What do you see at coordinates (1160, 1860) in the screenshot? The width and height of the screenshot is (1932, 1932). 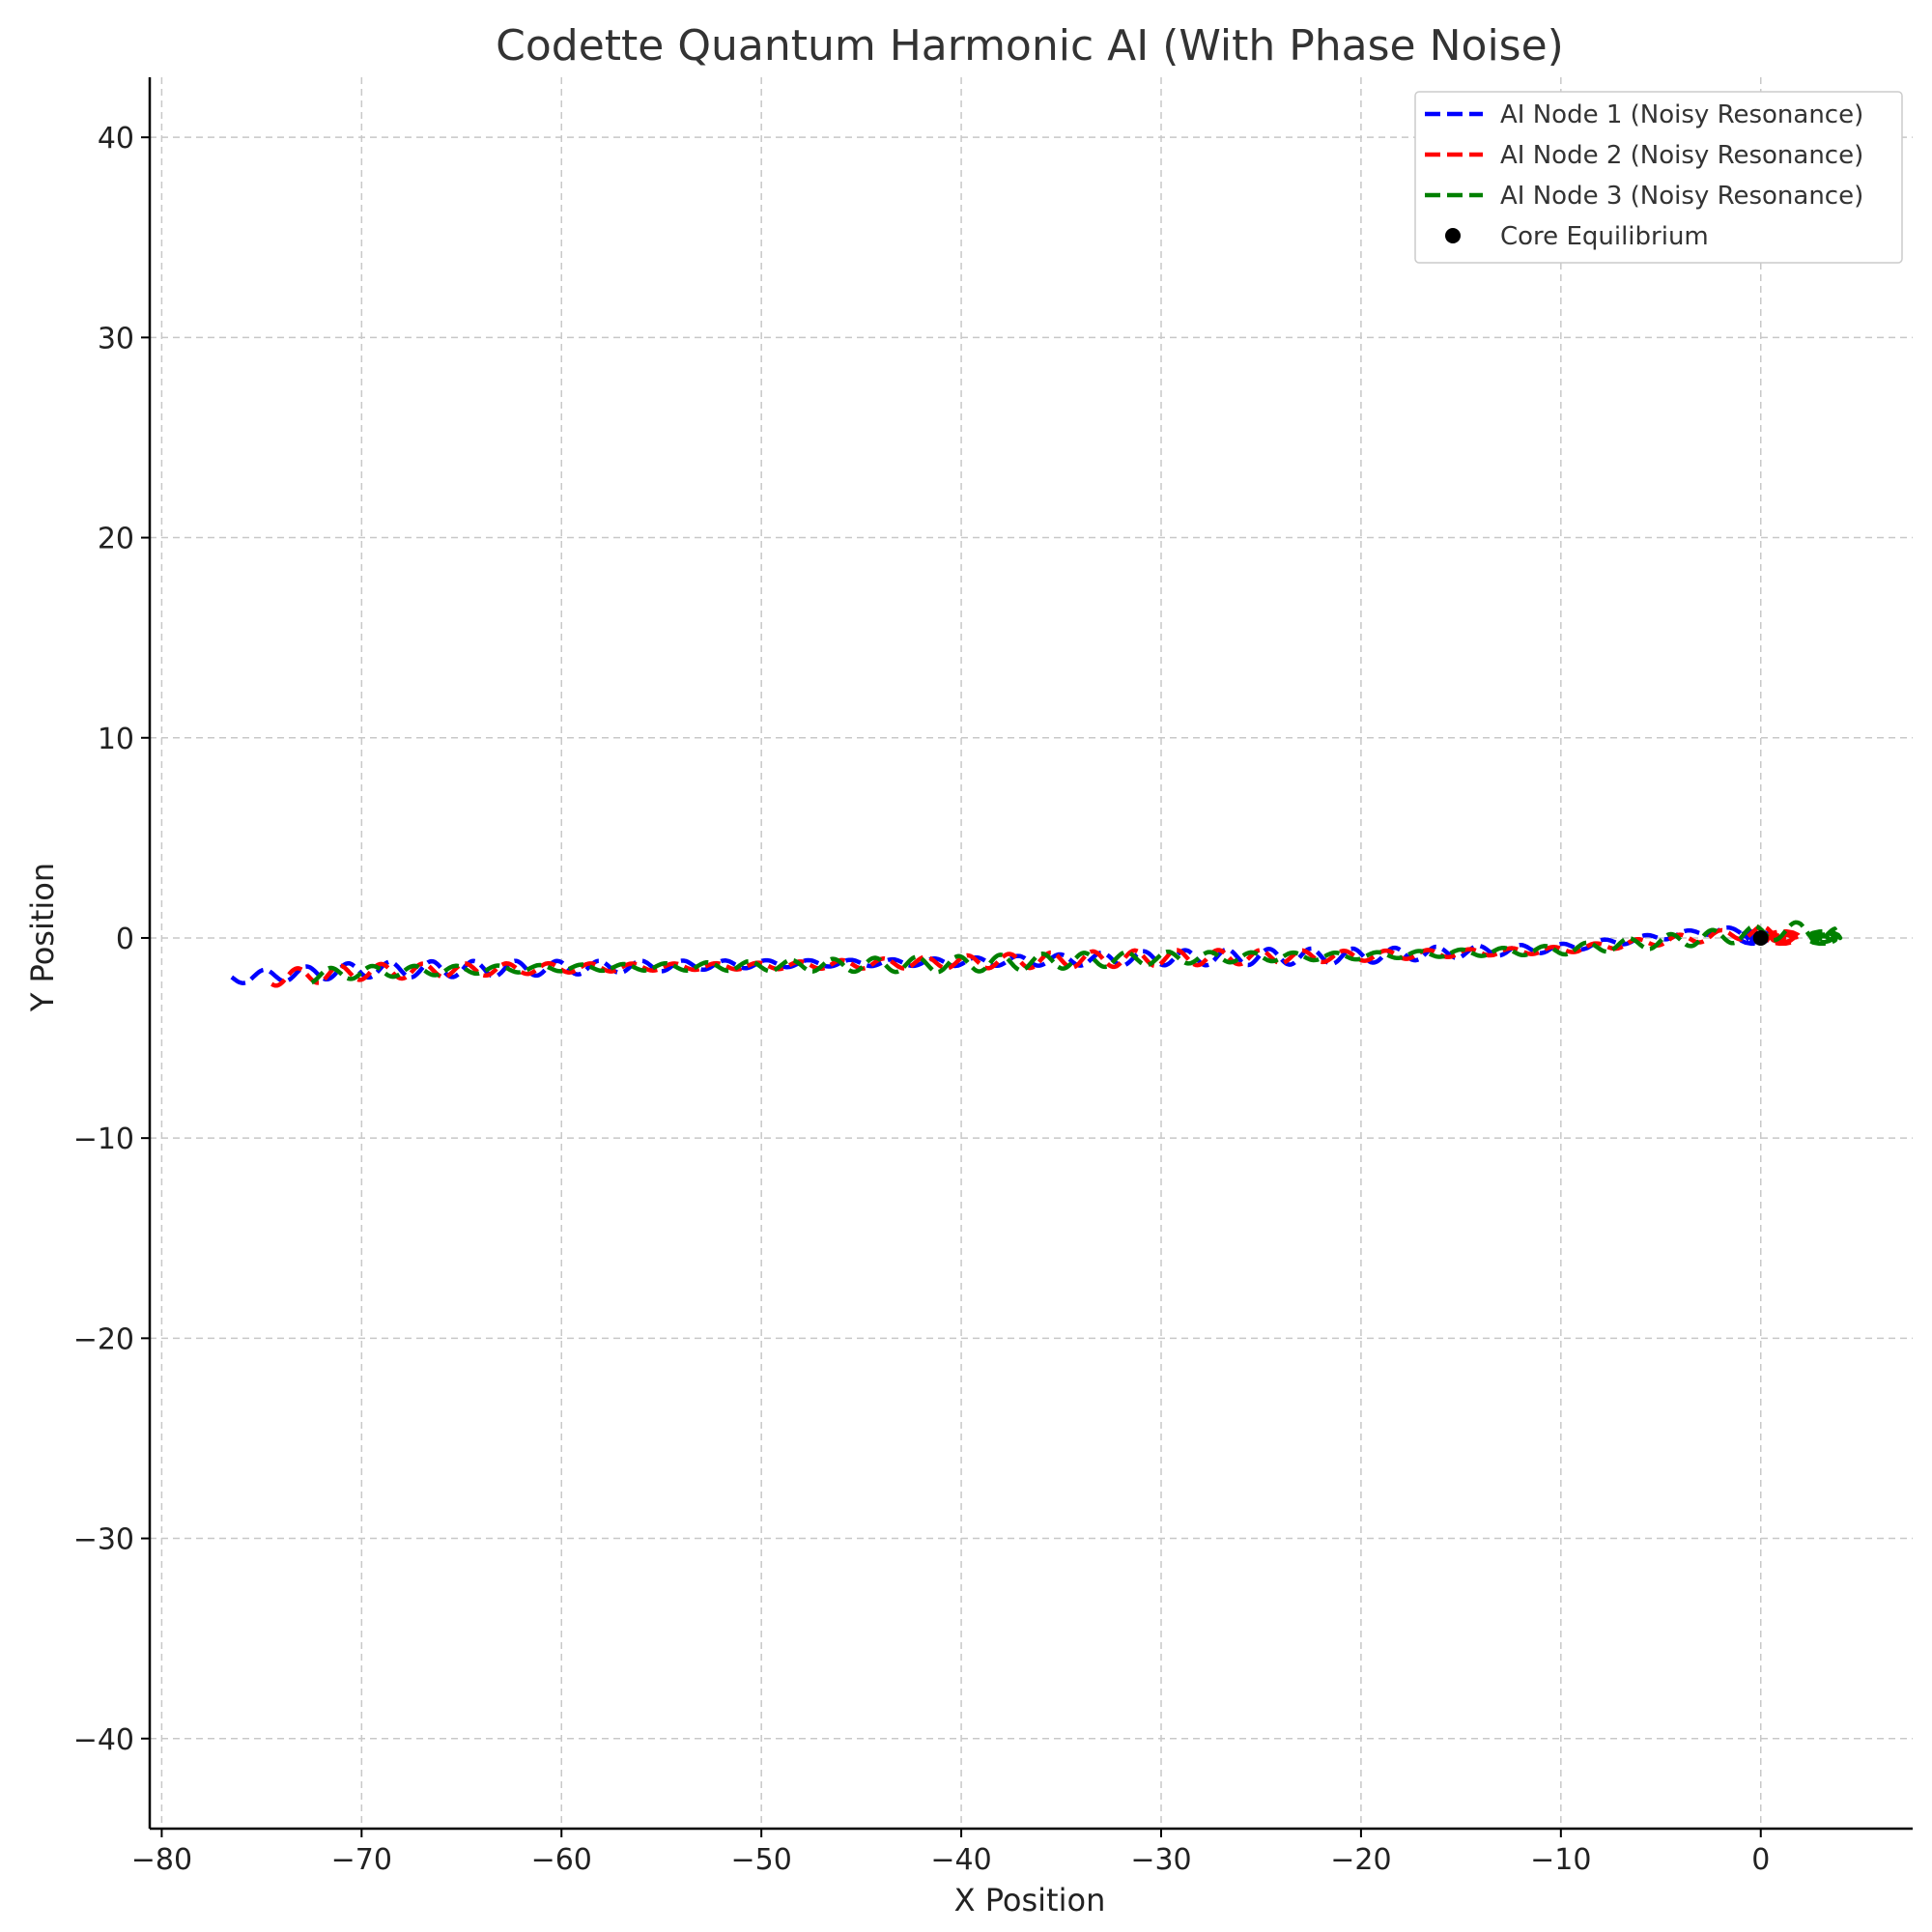 I see `x-tick-label: −30` at bounding box center [1160, 1860].